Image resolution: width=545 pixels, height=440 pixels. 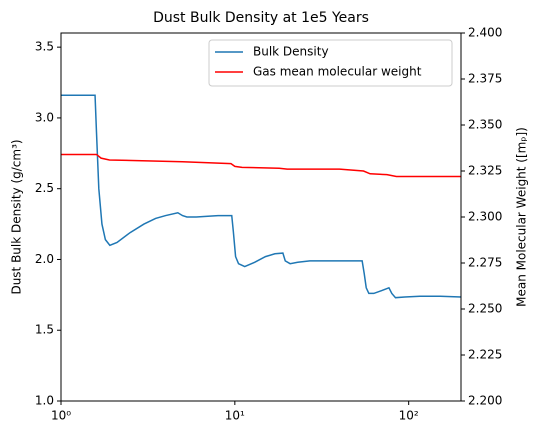 I want to click on y-tick-label: 1.5, so click(x=44, y=330).